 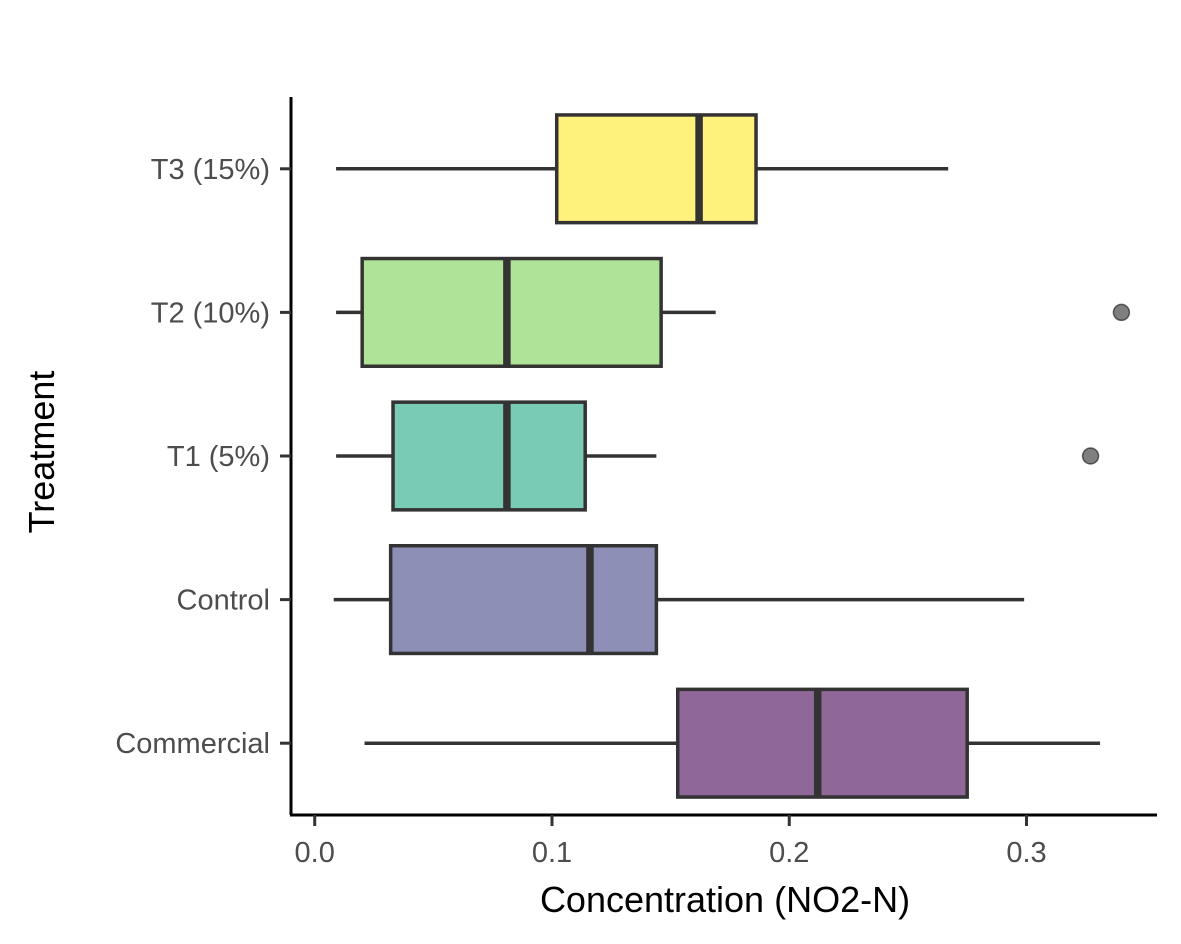 I want to click on x-tick-label: 0.2, so click(x=789, y=853).